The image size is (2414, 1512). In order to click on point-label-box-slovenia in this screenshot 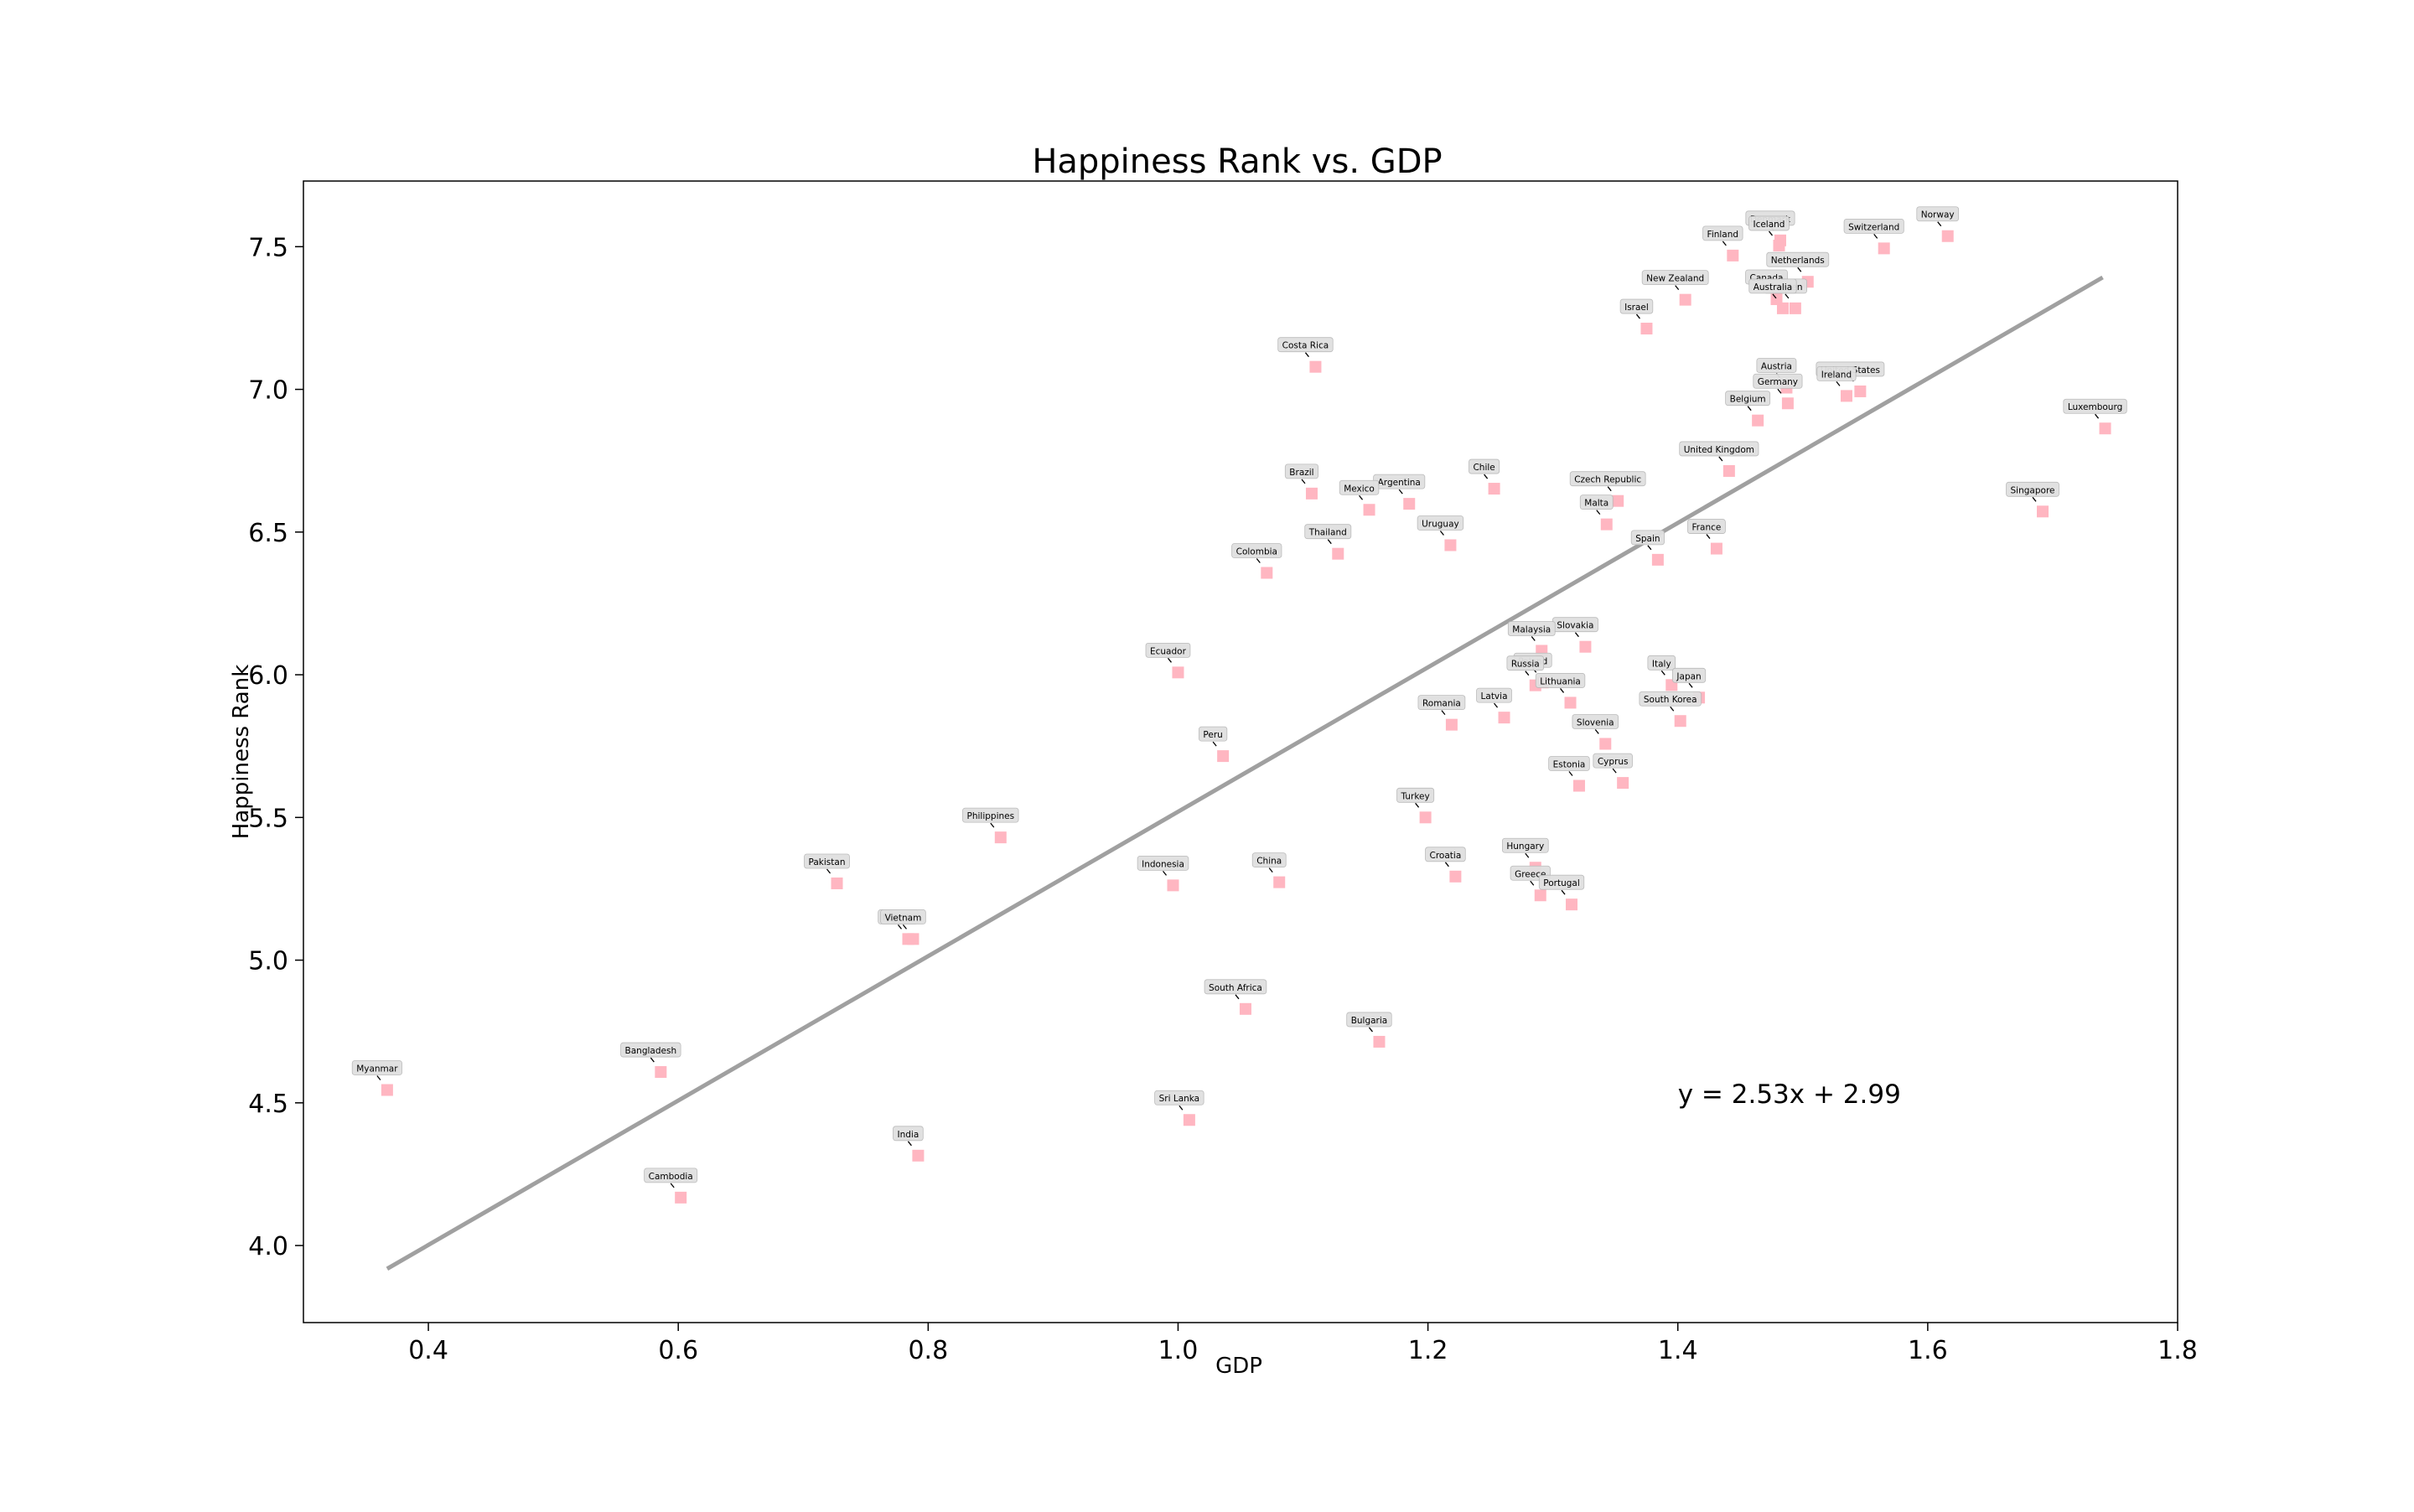, I will do `click(1596, 721)`.